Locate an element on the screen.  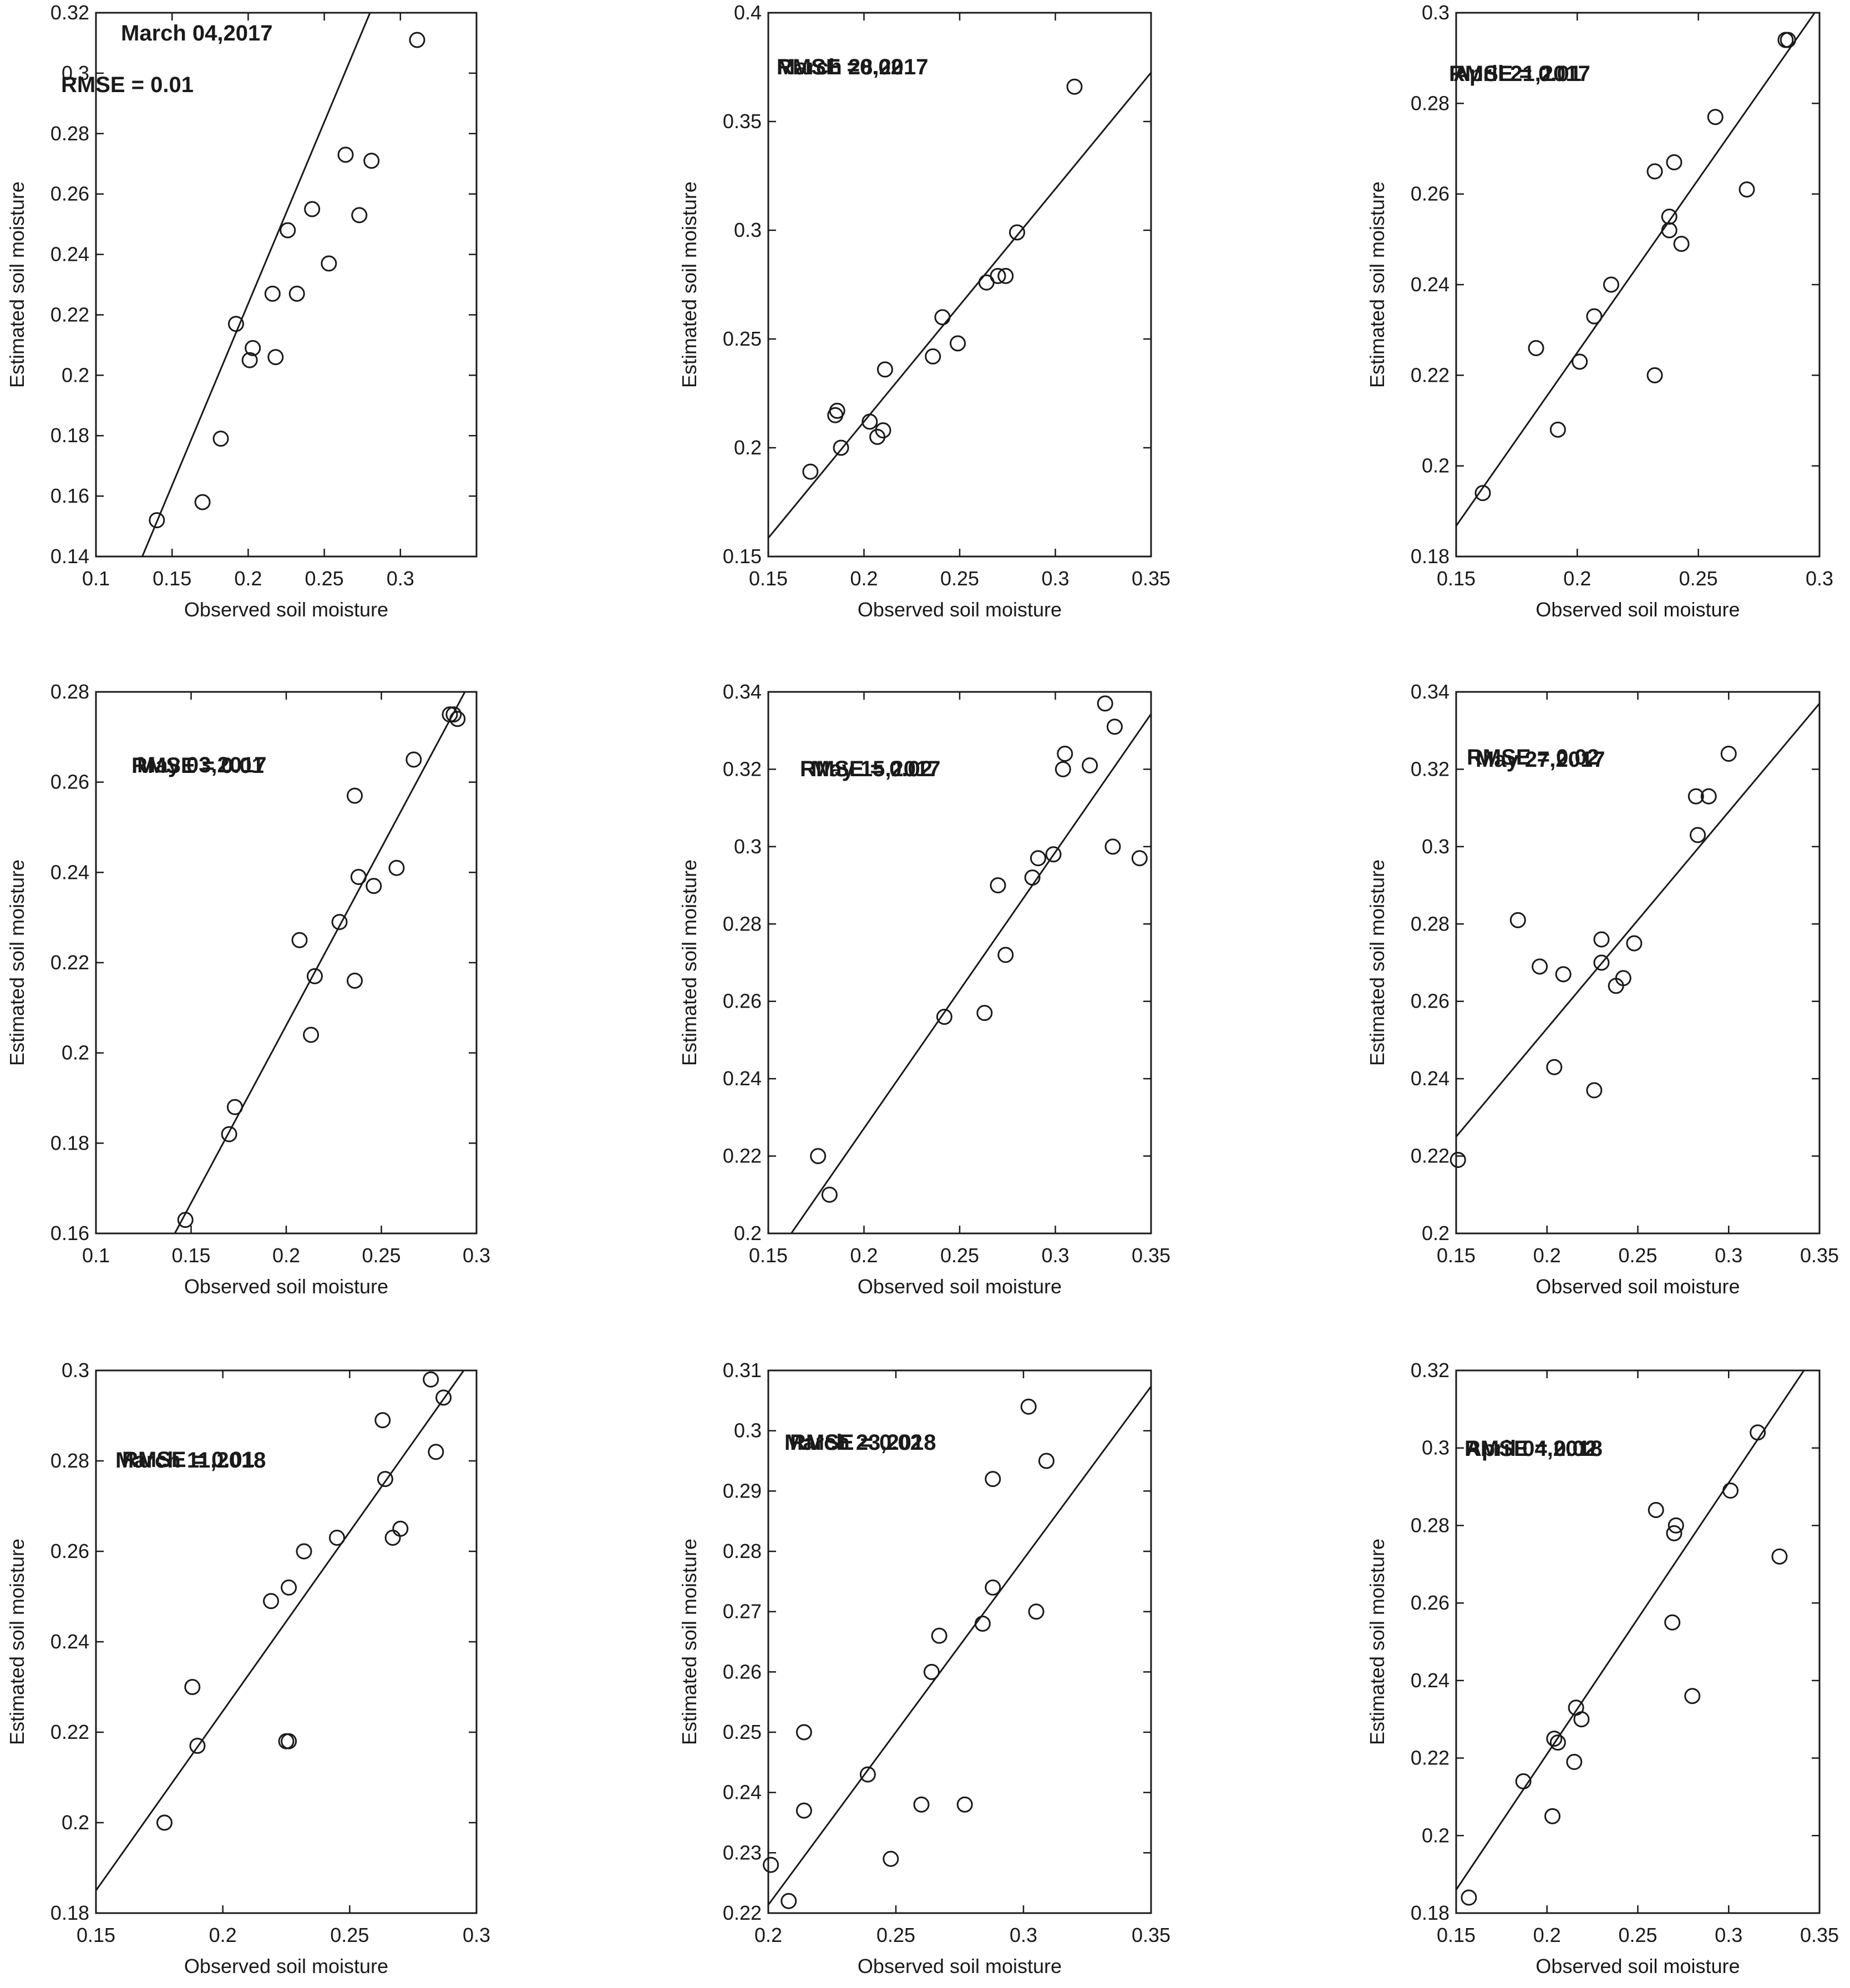
y-tick-label: 0.27 is located at coordinates (742, 1611).